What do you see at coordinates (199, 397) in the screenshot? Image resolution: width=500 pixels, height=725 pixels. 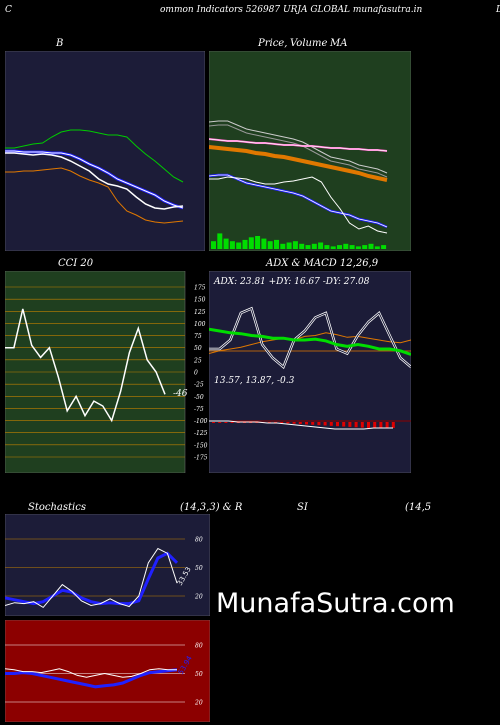 I see `cci-tick-label: -50` at bounding box center [199, 397].